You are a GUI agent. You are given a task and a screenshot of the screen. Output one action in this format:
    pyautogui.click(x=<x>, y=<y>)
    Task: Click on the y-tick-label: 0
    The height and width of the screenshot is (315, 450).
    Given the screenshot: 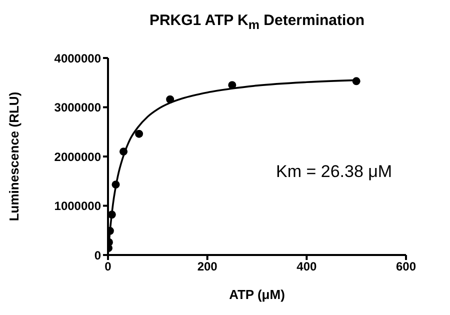 What is the action you would take?
    pyautogui.click(x=98, y=255)
    